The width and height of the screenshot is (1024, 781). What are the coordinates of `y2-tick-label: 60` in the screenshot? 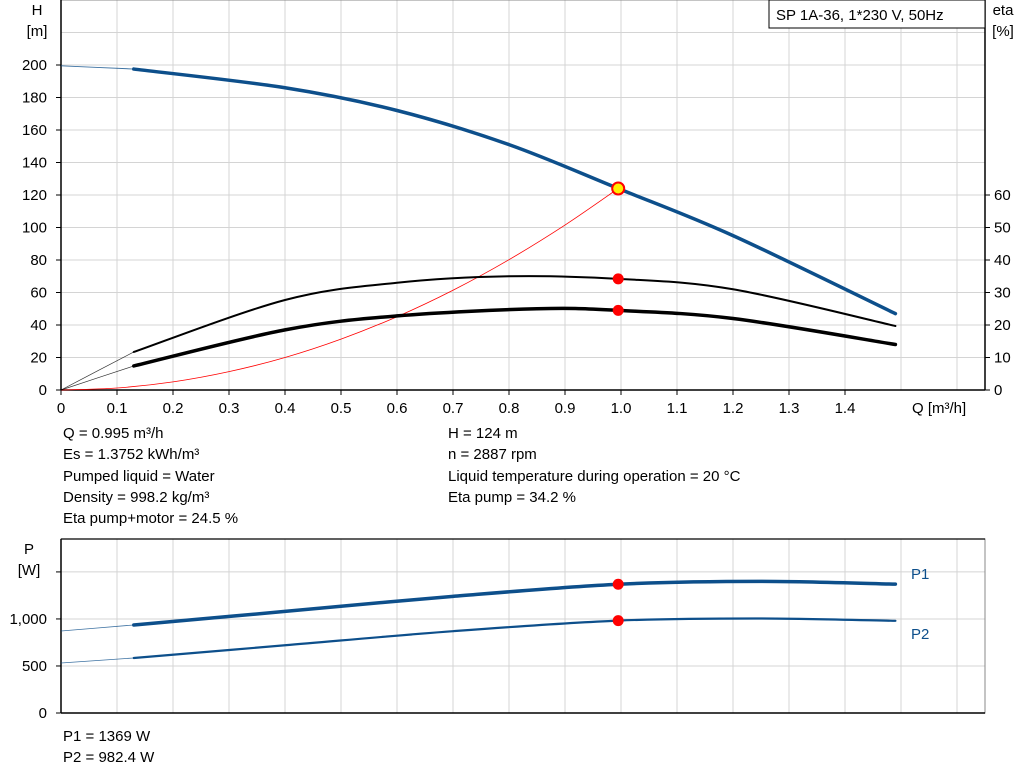 It's located at (1002, 195).